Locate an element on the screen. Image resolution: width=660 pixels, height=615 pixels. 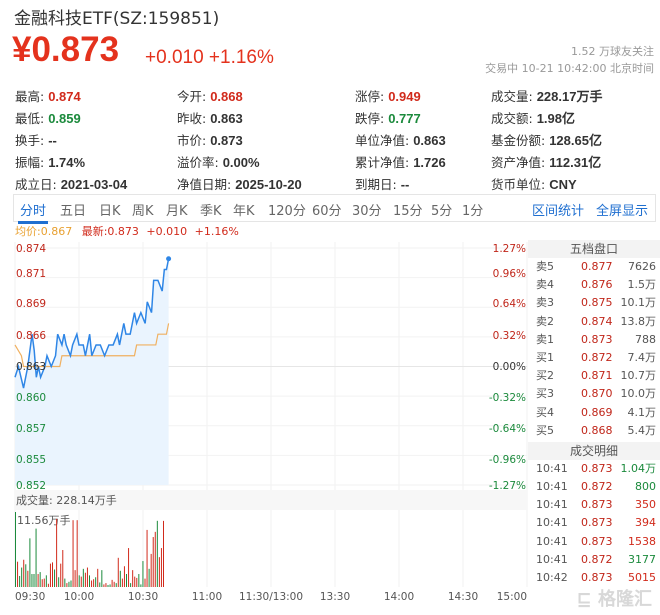
y-tick-left: 0.863 is located at coordinates (31, 367).